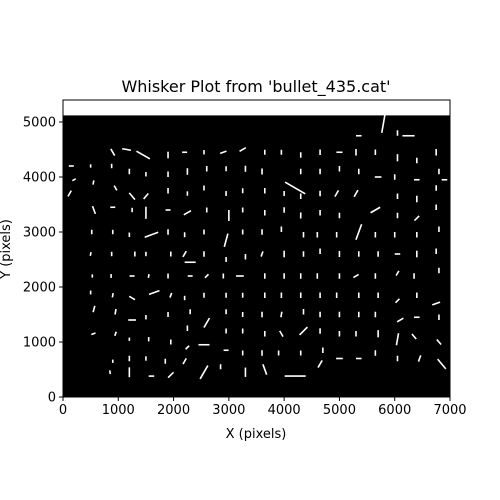  Describe the element at coordinates (39, 233) in the screenshot. I see `y-tick-label: 3000` at that location.